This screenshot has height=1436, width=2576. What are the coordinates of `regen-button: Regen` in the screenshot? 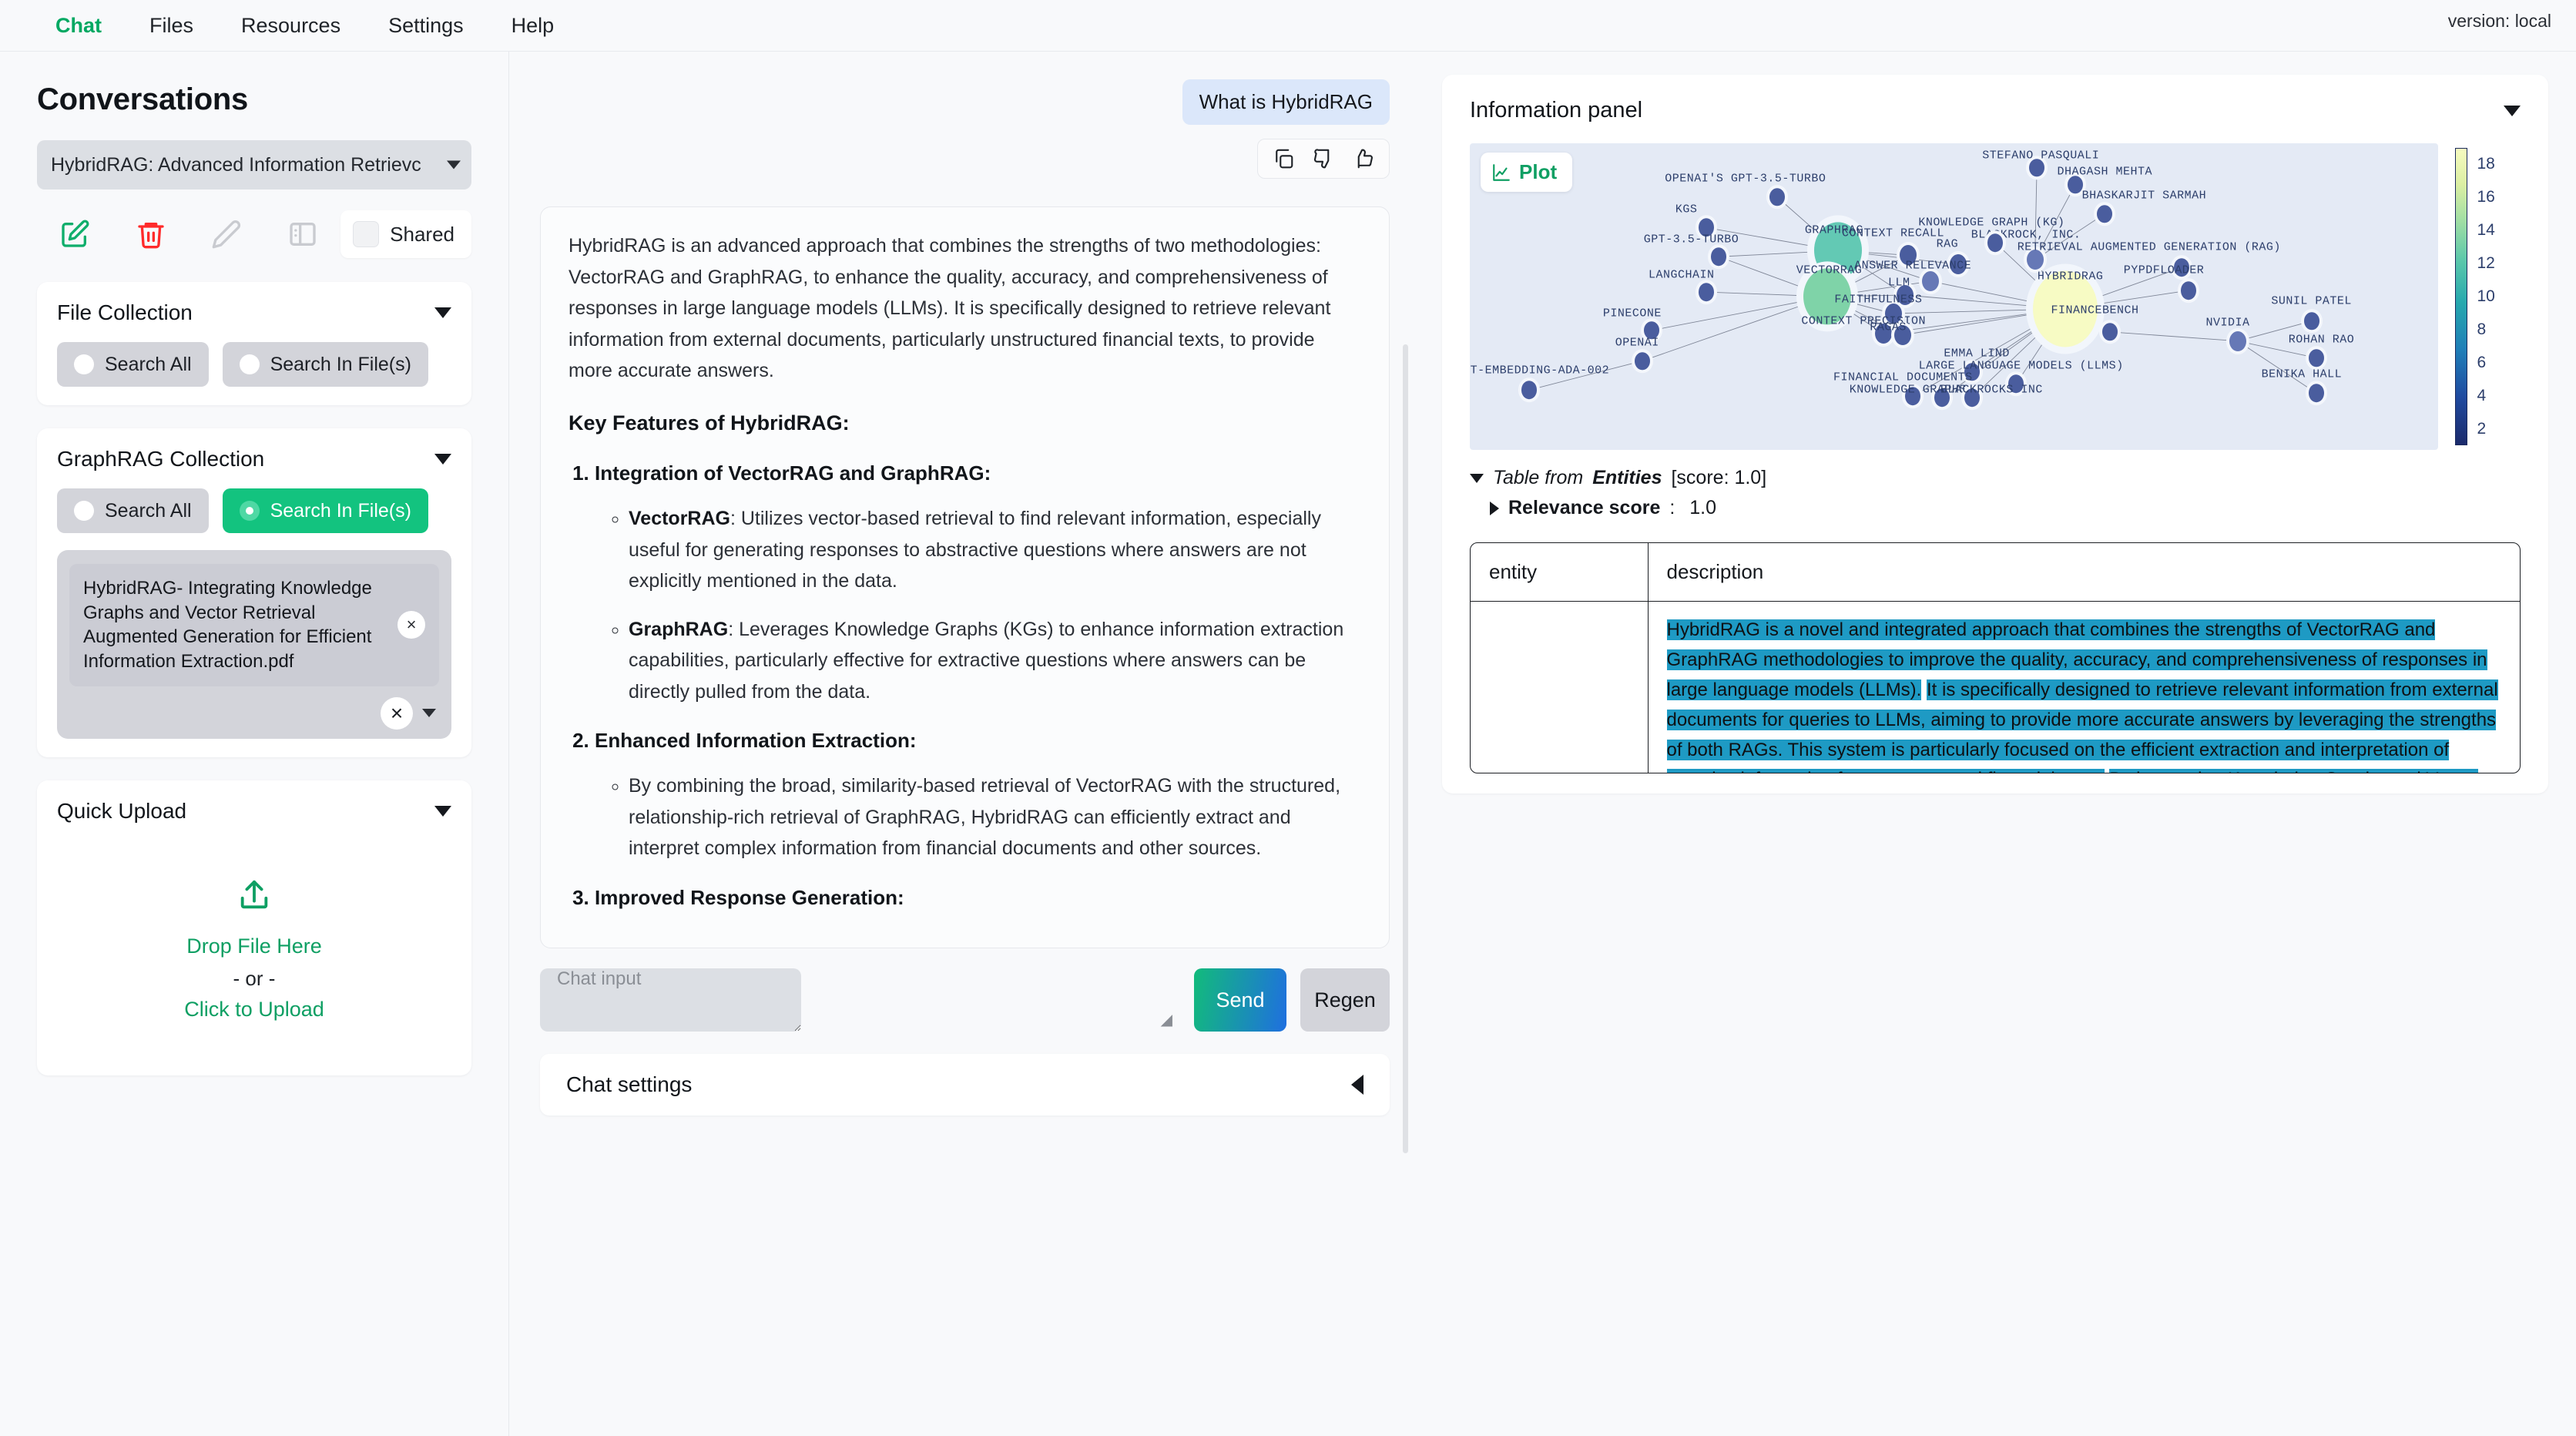 It's located at (1345, 1000).